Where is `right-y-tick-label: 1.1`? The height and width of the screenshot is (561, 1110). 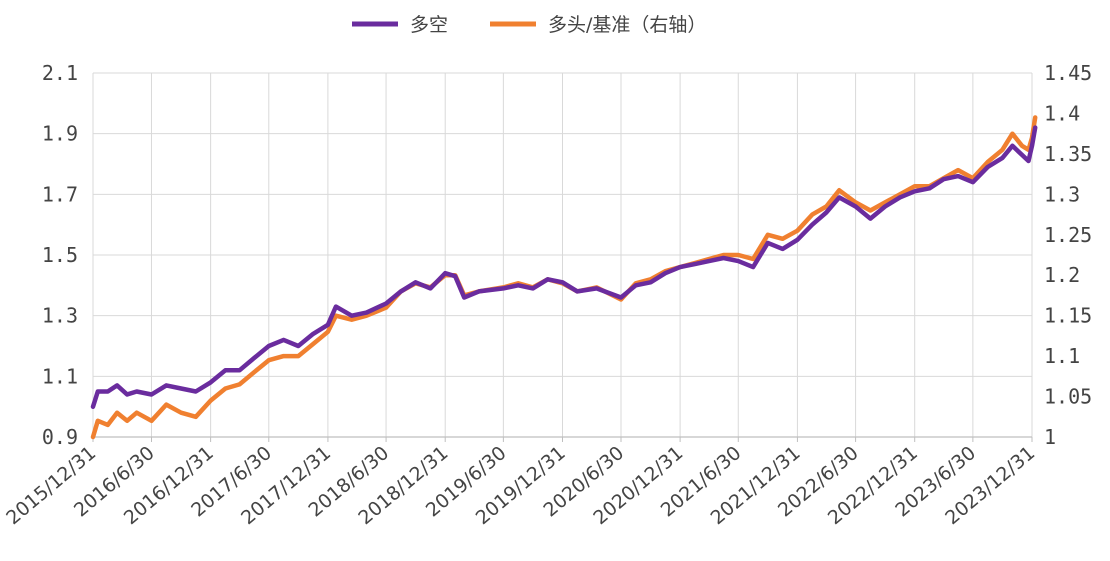
right-y-tick-label: 1.1 is located at coordinates (1062, 356).